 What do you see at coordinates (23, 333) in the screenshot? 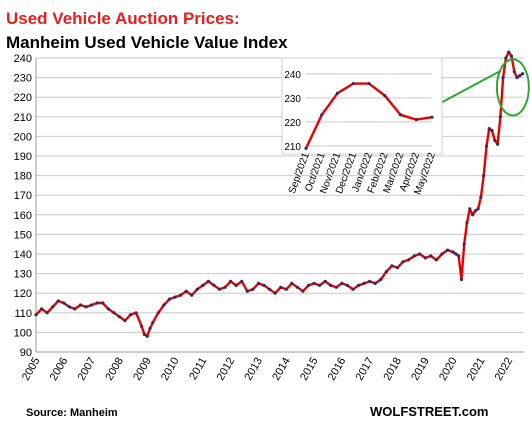
I see `main-y-tick-label: 100` at bounding box center [23, 333].